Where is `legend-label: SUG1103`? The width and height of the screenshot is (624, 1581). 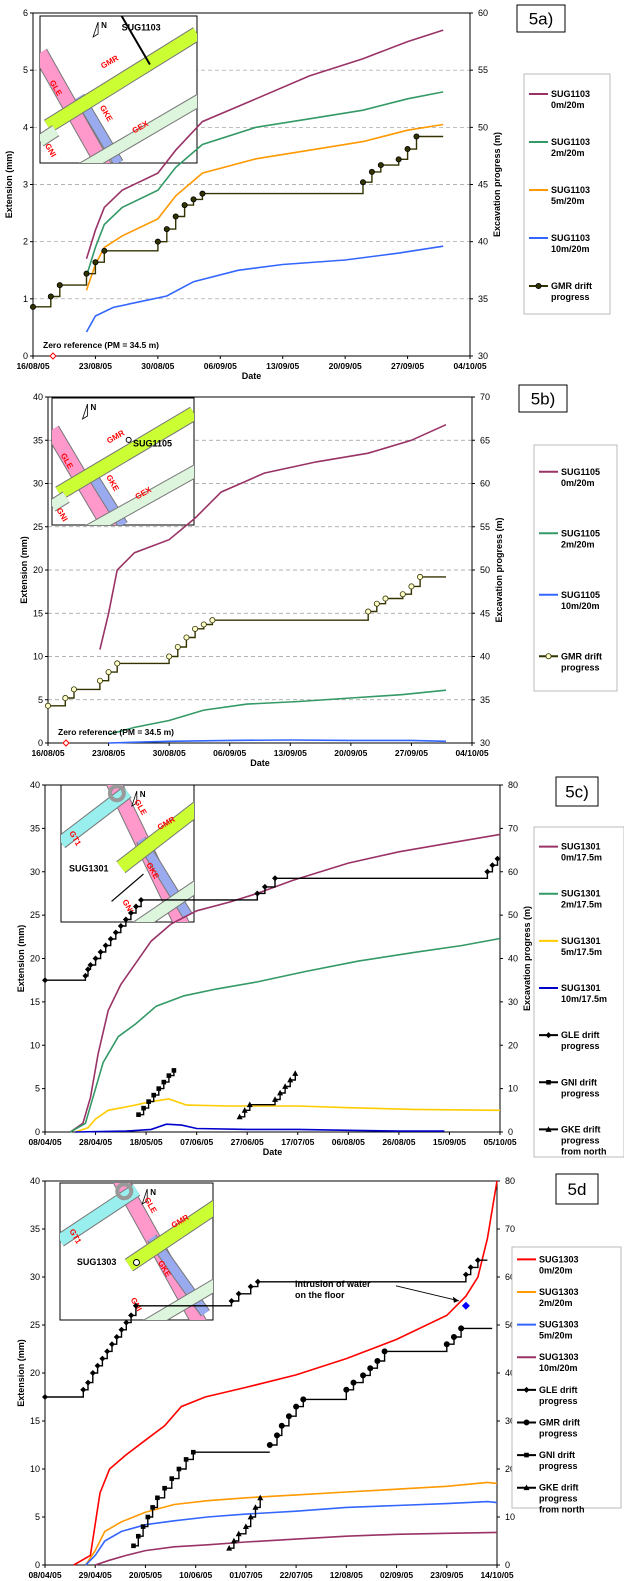 legend-label: SUG1103 is located at coordinates (570, 190).